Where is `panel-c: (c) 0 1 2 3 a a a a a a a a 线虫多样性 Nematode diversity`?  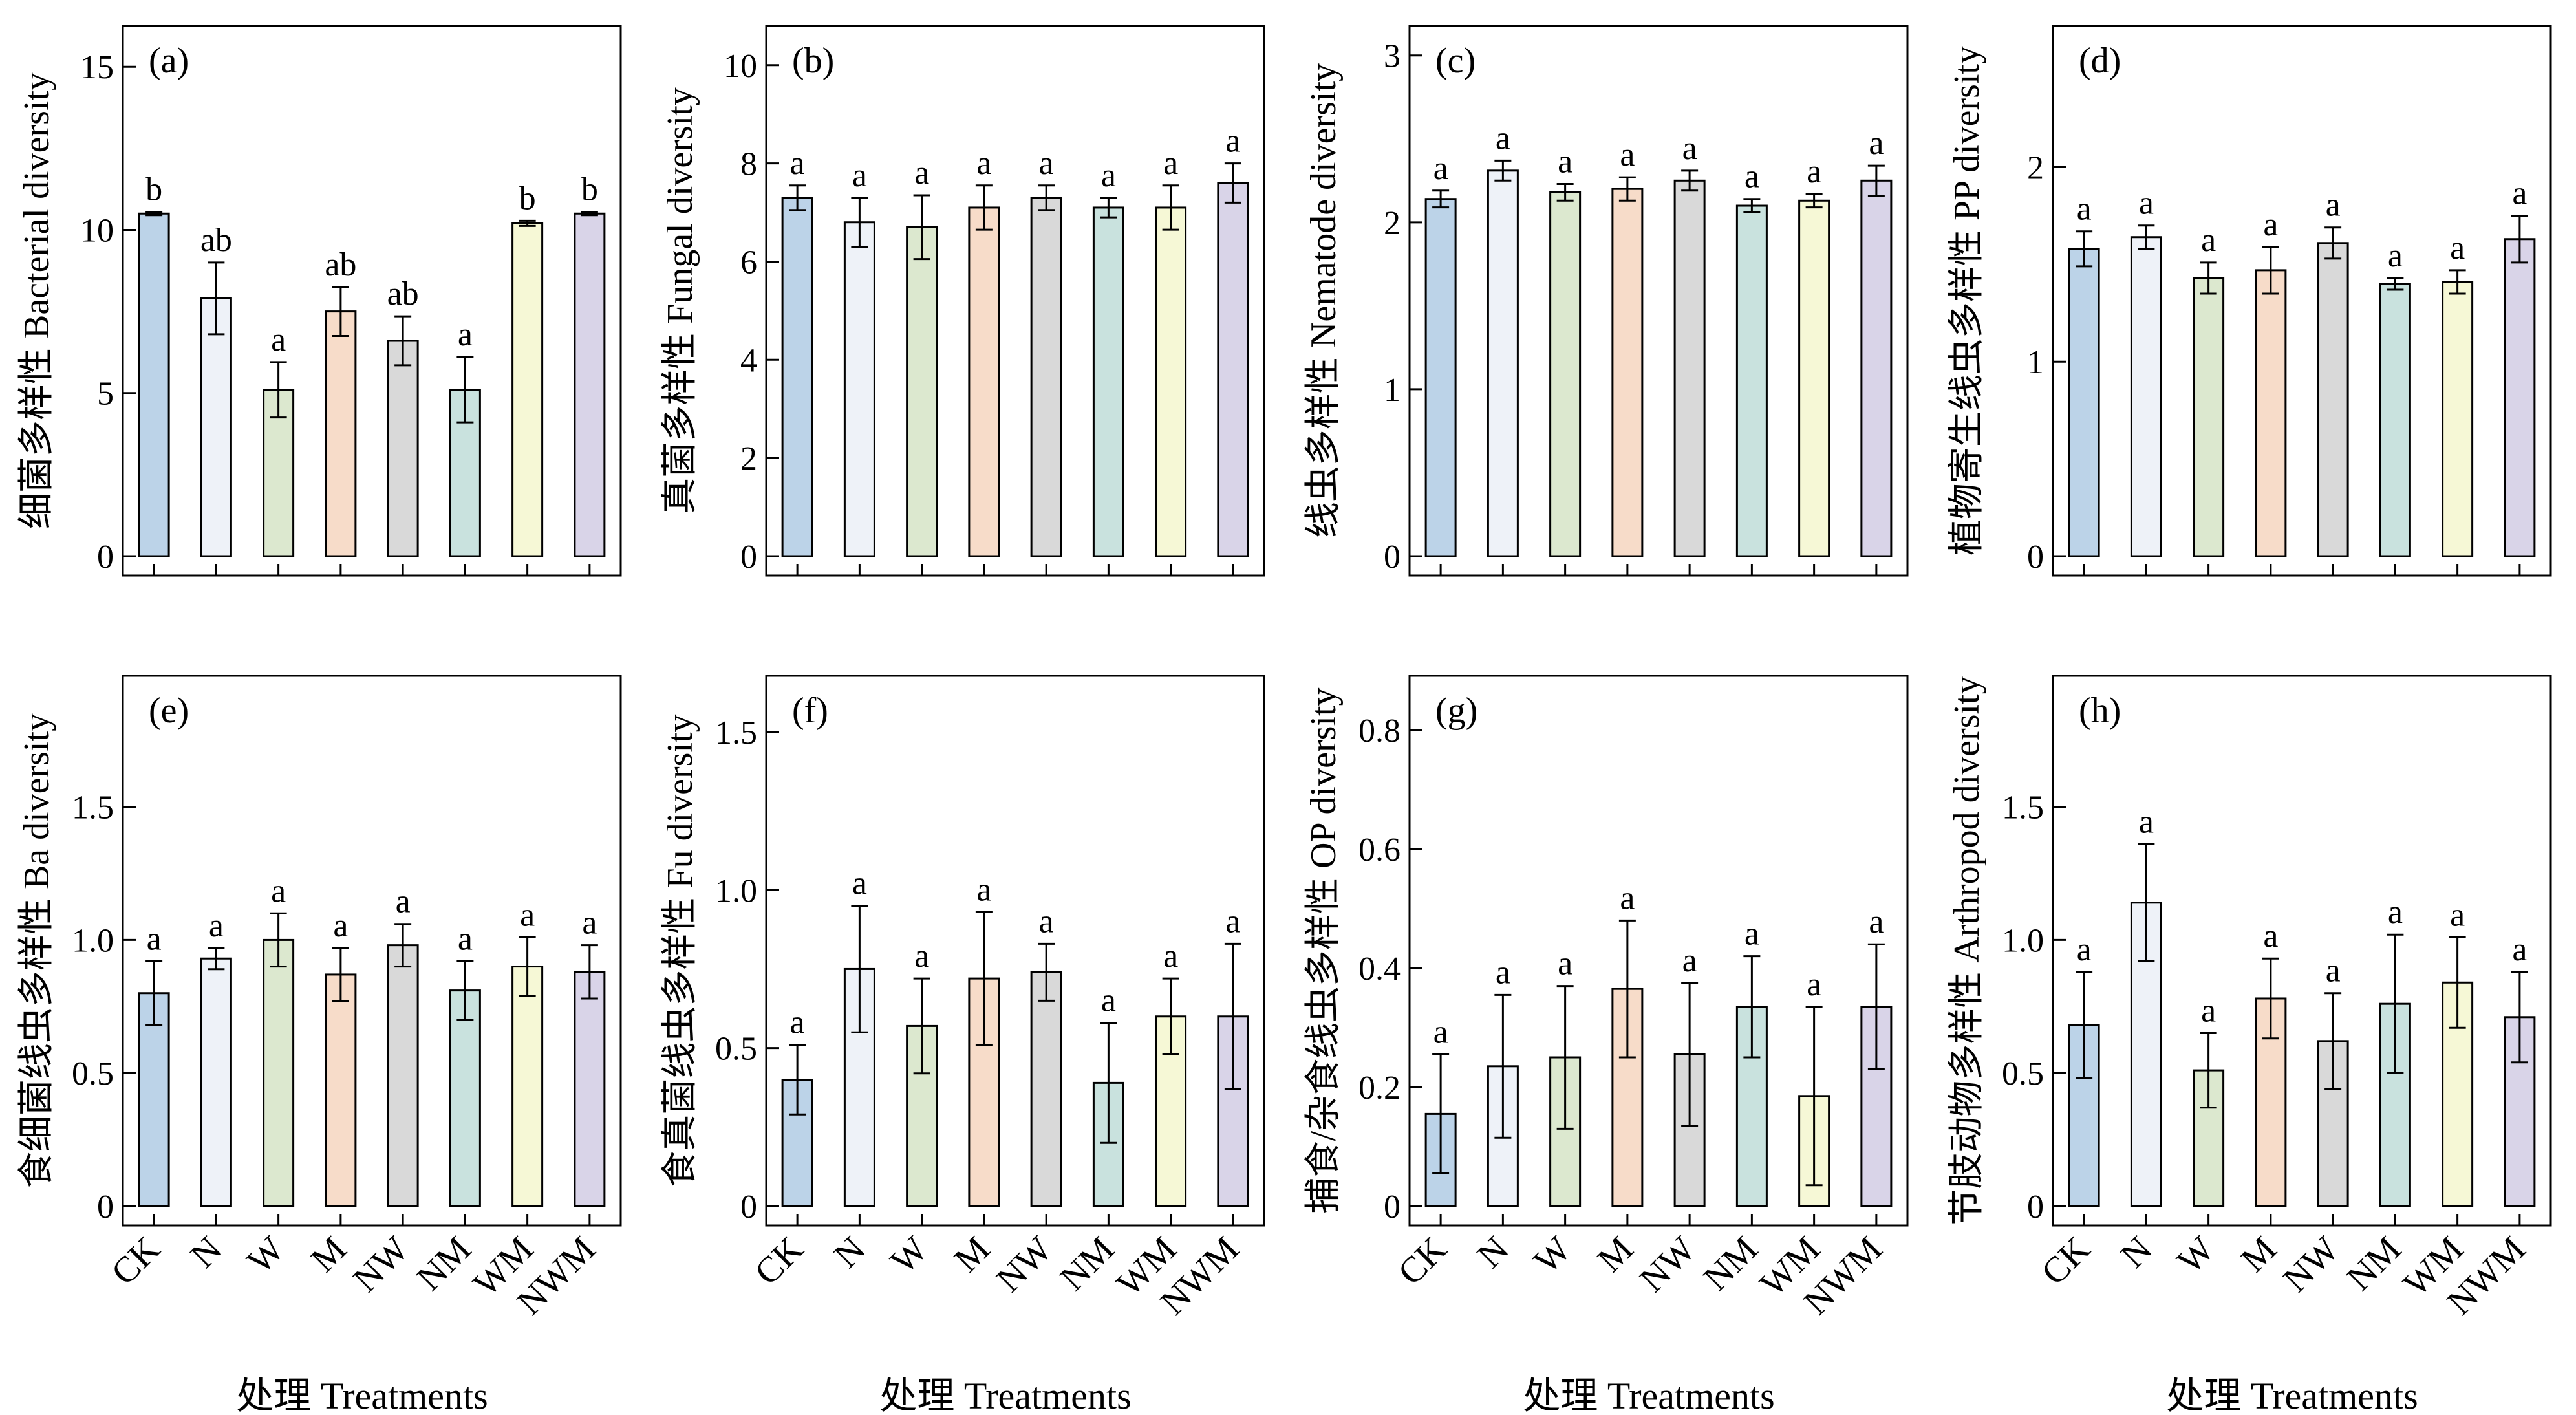
panel-c: (c) 0 1 2 3 a a a a a a a a 线虫多样性 Nematode diversity is located at coordinates (1606, 301).